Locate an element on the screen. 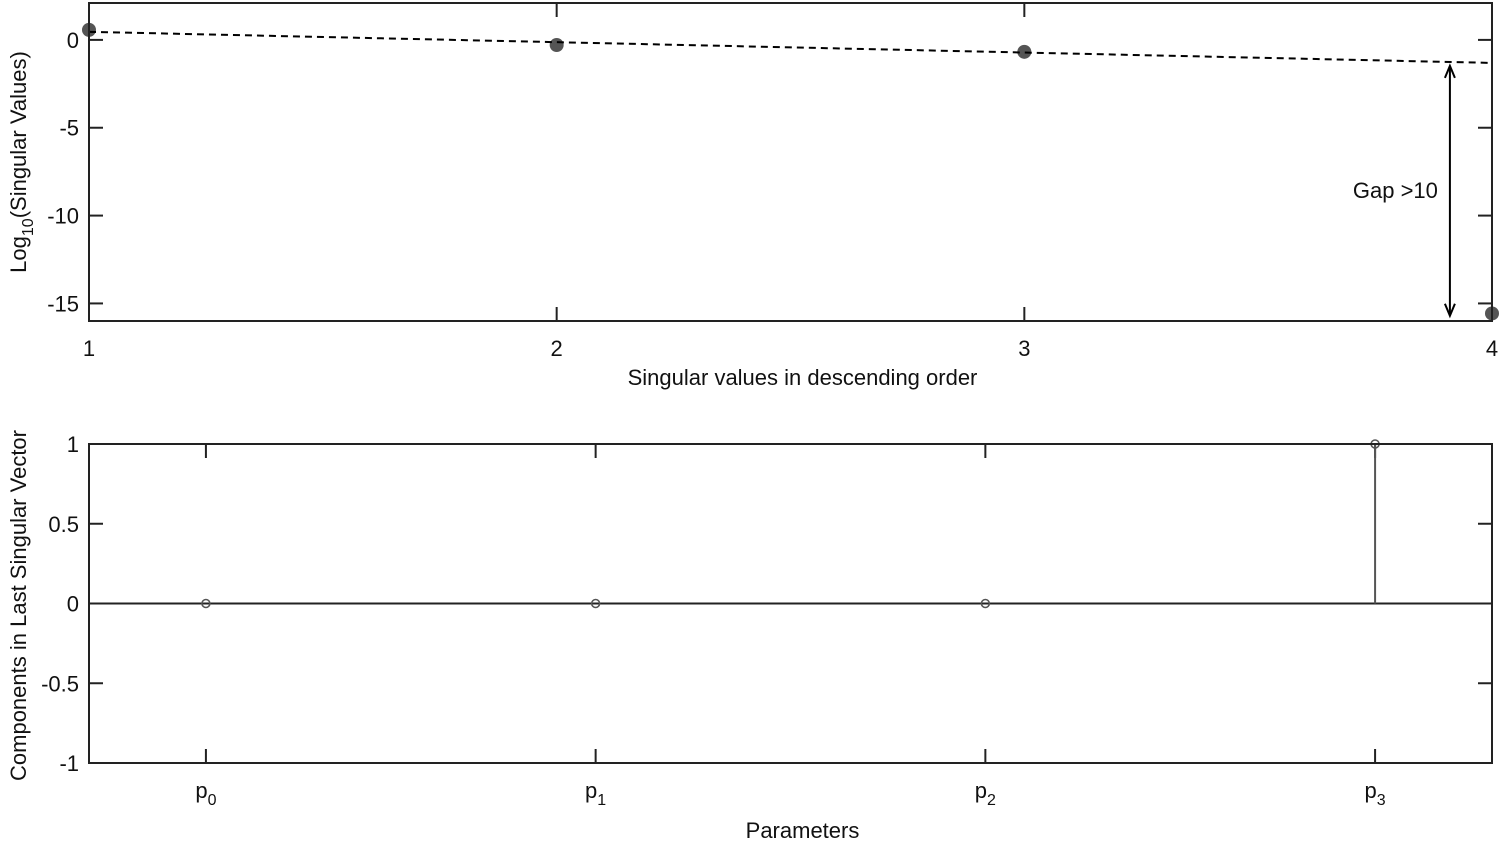 The width and height of the screenshot is (1502, 850). x-tick-label: 4 is located at coordinates (1492, 348).